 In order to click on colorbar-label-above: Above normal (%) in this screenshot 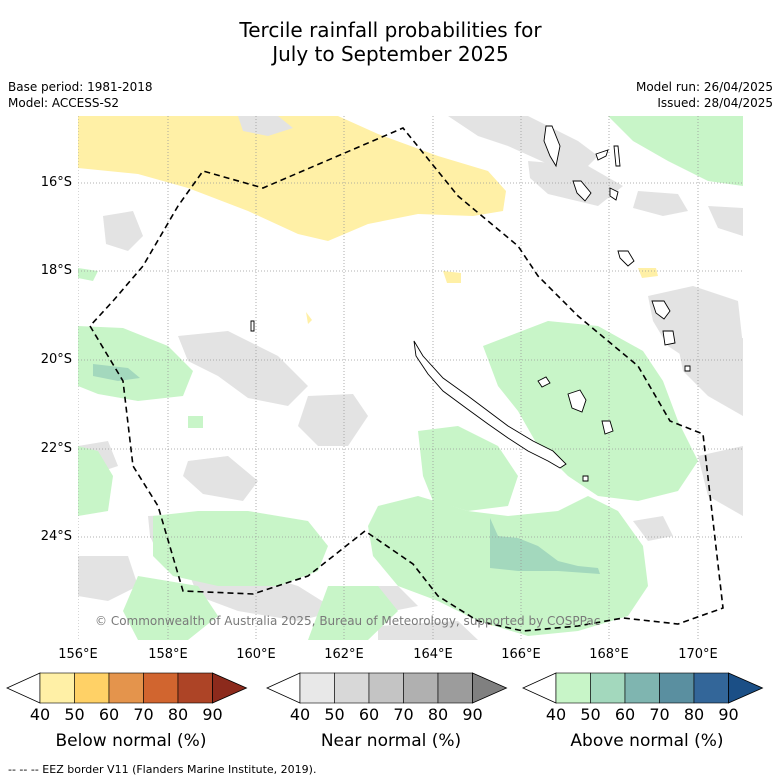, I will do `click(647, 741)`.